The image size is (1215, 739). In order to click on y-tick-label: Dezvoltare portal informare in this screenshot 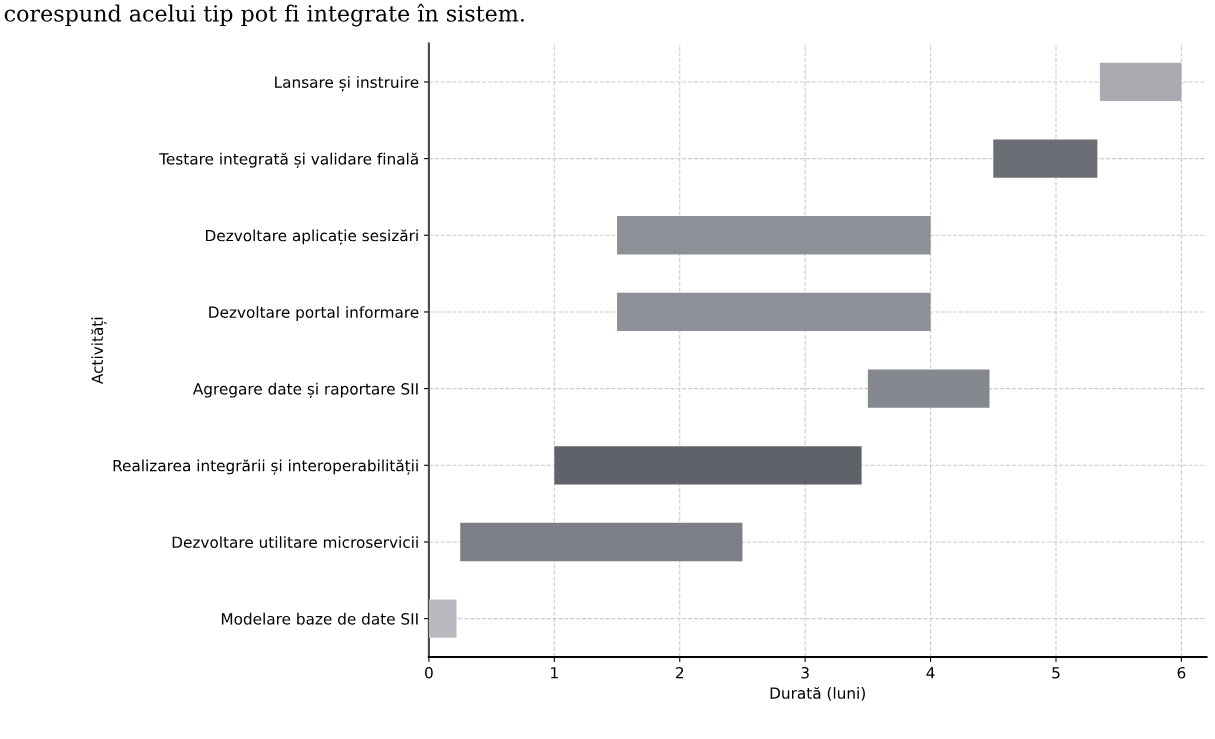, I will do `click(314, 313)`.